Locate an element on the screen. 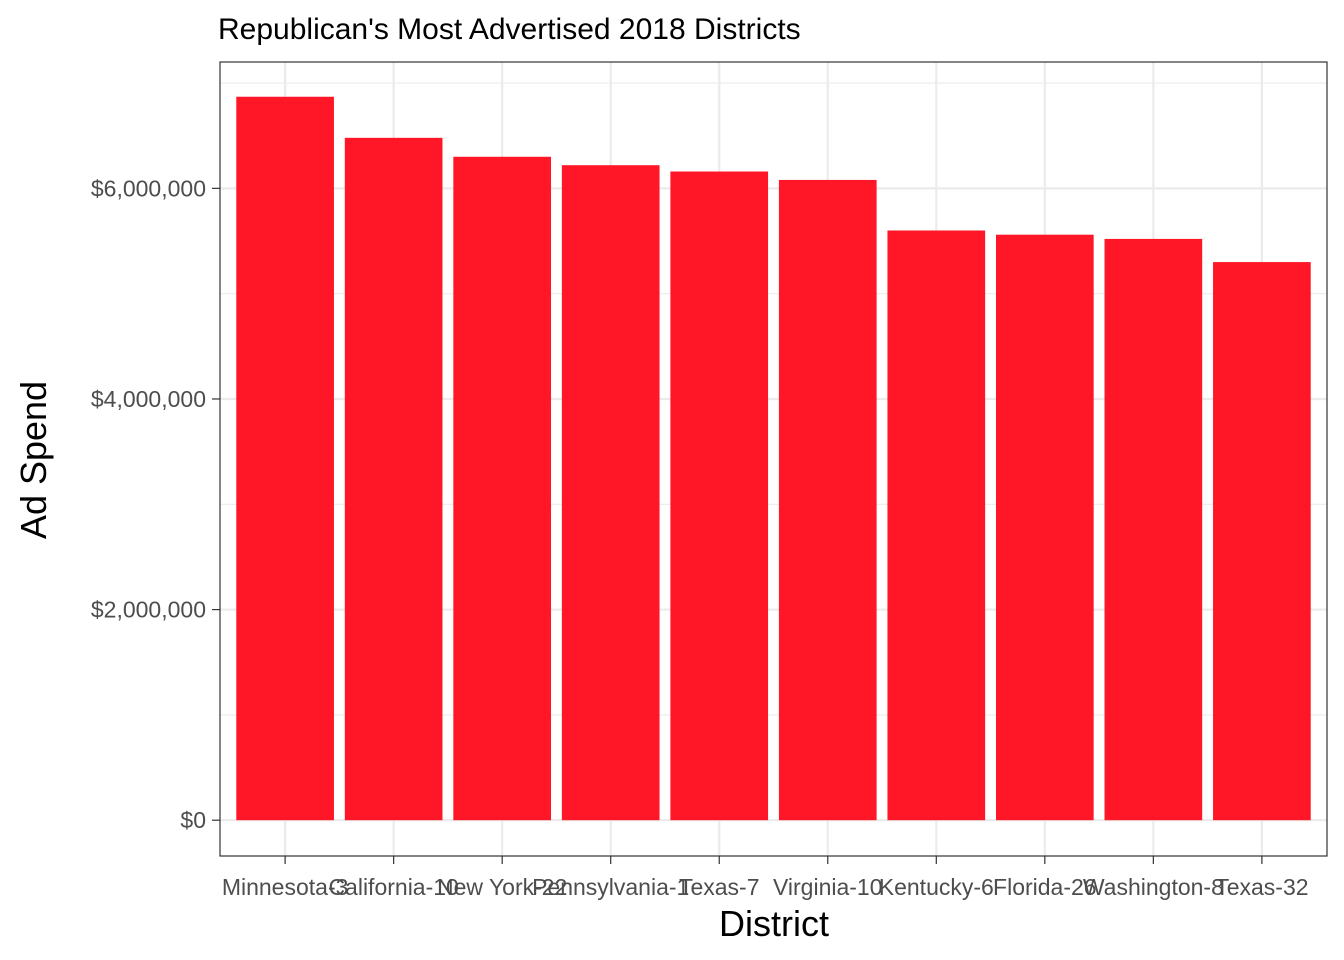 This screenshot has width=1344, height=960. x-tick-label: Washington-8 is located at coordinates (1153, 887).